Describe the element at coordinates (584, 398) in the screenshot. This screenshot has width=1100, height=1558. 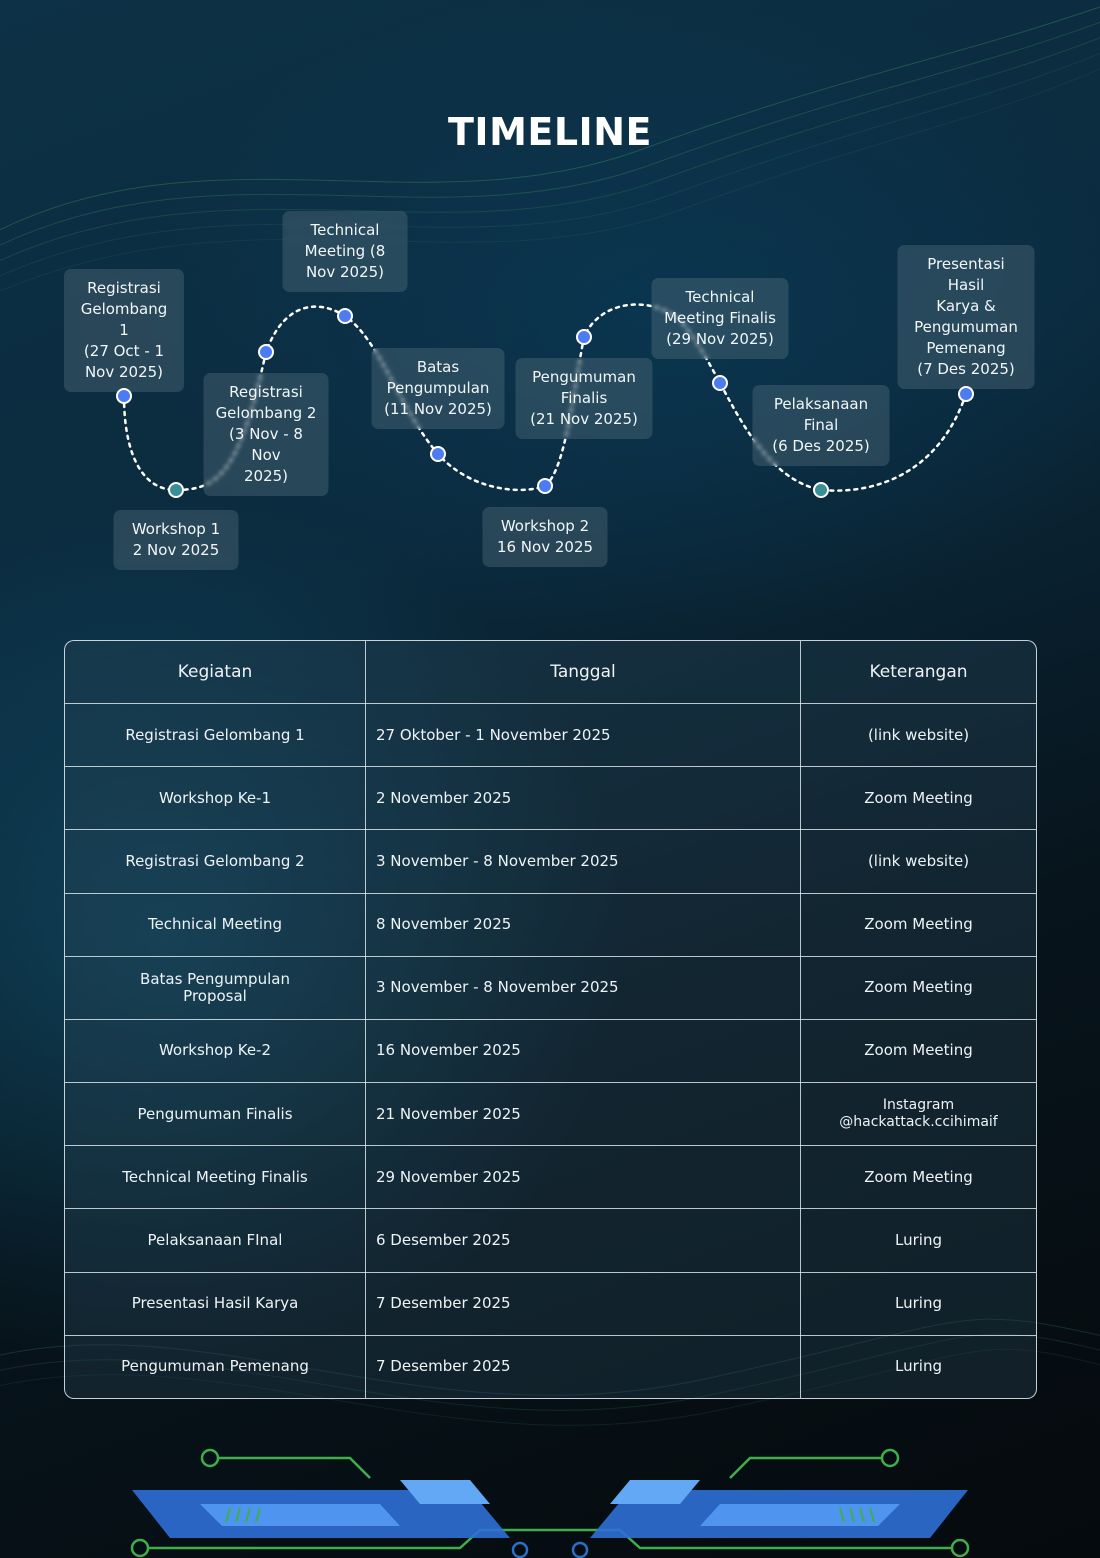
I see `timeline-card-pengumuman-finalis: Pengumuman Finalis (21 Nov 2025)` at that location.